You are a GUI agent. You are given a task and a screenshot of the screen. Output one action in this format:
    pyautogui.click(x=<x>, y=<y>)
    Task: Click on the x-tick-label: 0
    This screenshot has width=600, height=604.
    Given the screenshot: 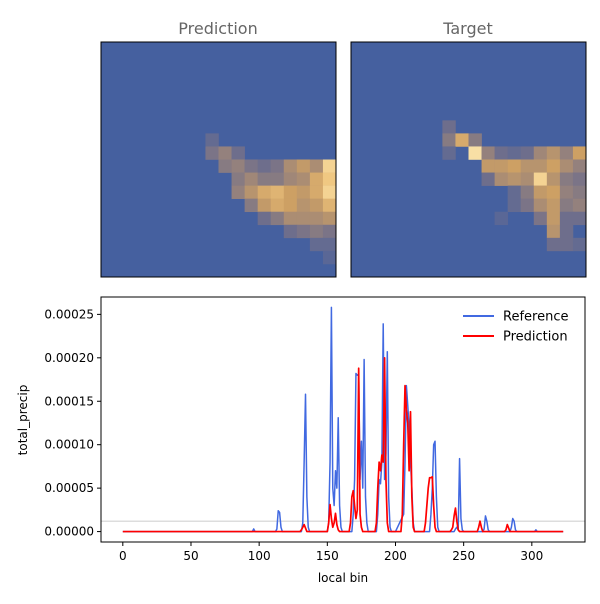 What is the action you would take?
    pyautogui.click(x=123, y=556)
    